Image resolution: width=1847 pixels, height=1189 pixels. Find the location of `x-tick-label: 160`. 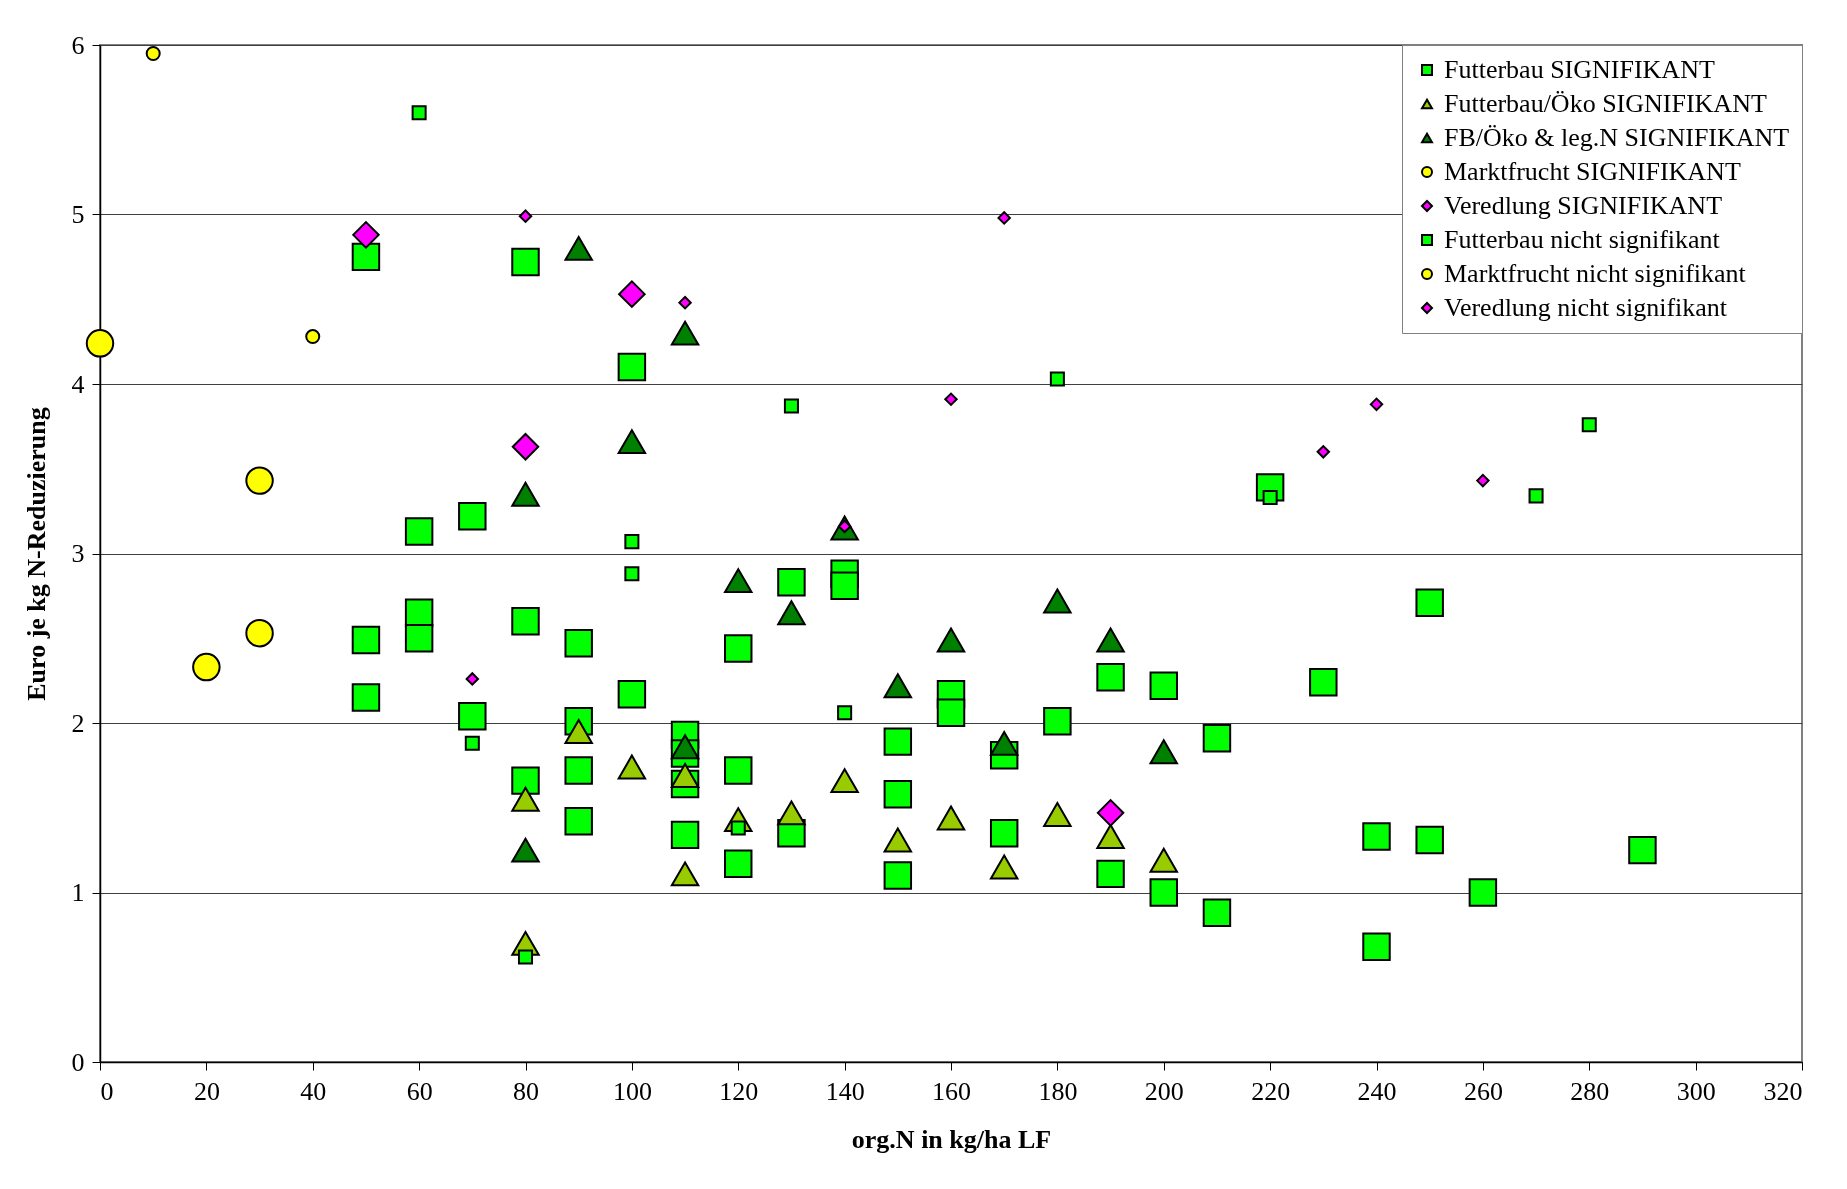

x-tick-label: 160 is located at coordinates (951, 1091).